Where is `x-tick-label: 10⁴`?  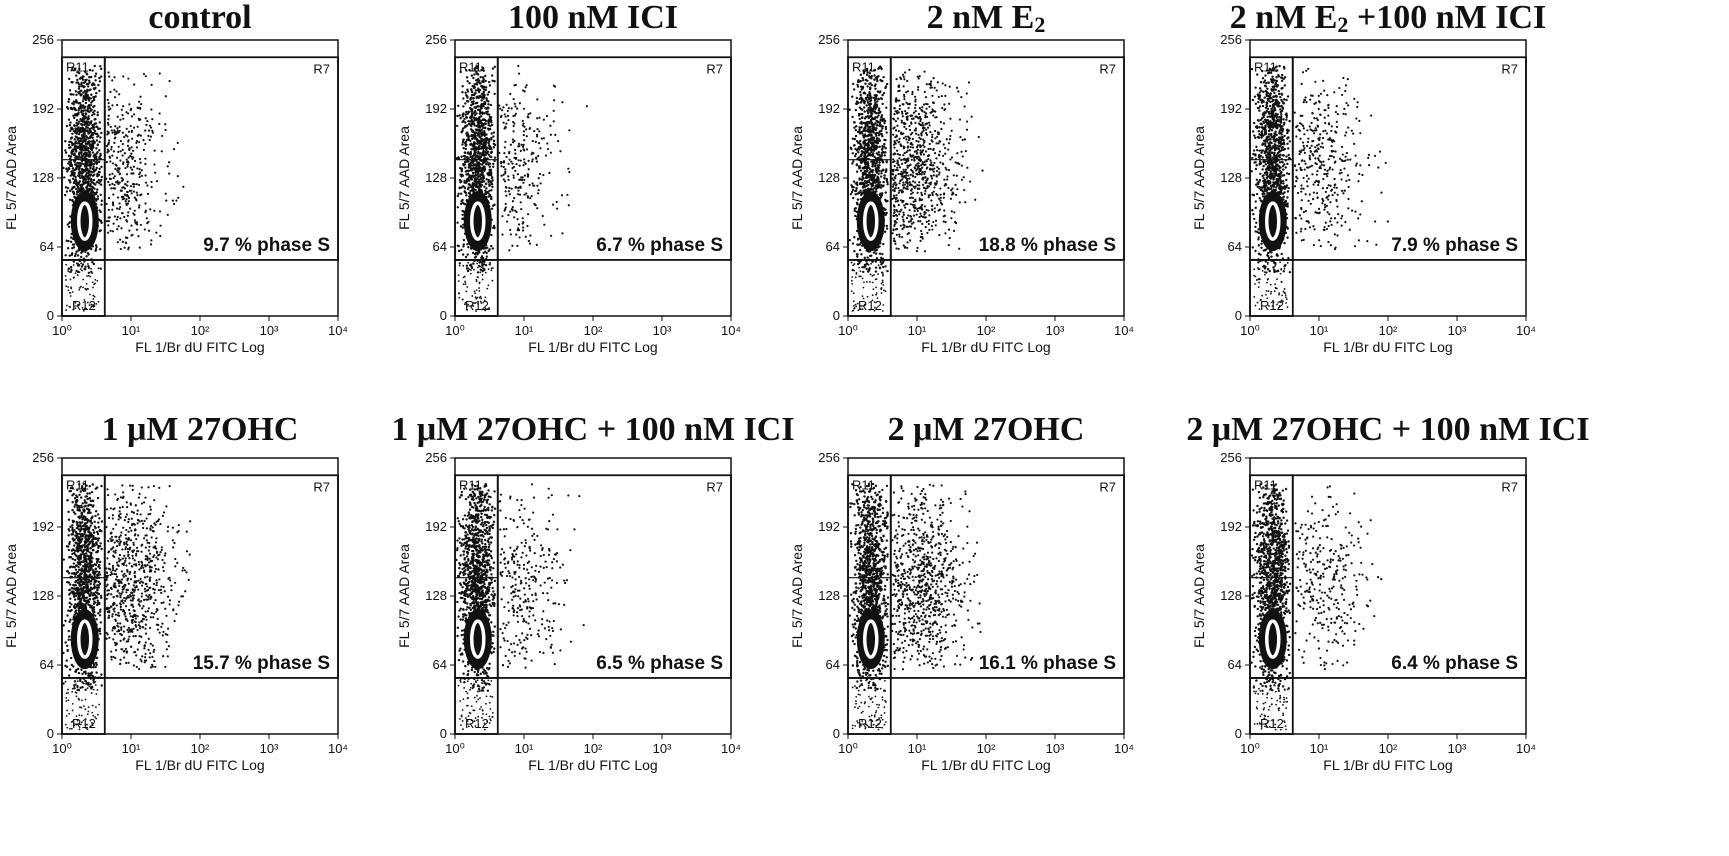
x-tick-label: 10⁴ is located at coordinates (338, 330).